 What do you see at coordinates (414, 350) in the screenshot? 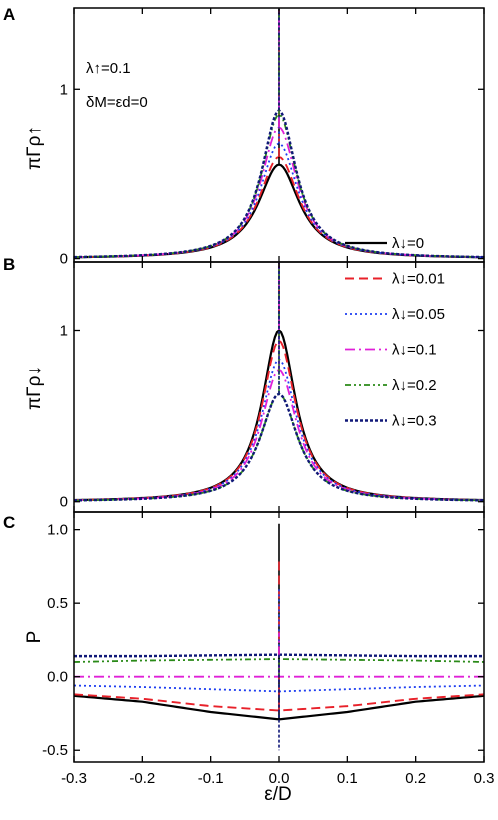
I see `legend-label: λ↓=0.1` at bounding box center [414, 350].